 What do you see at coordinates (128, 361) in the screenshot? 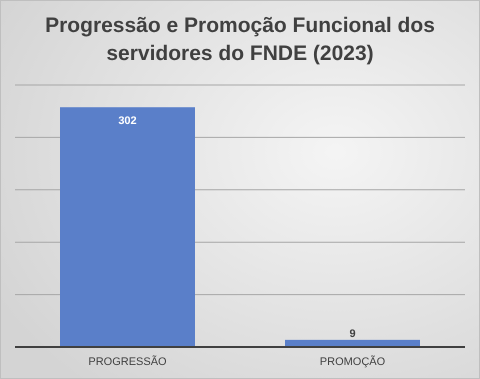
I see `x-tick-label: PROGRESSÃO` at bounding box center [128, 361].